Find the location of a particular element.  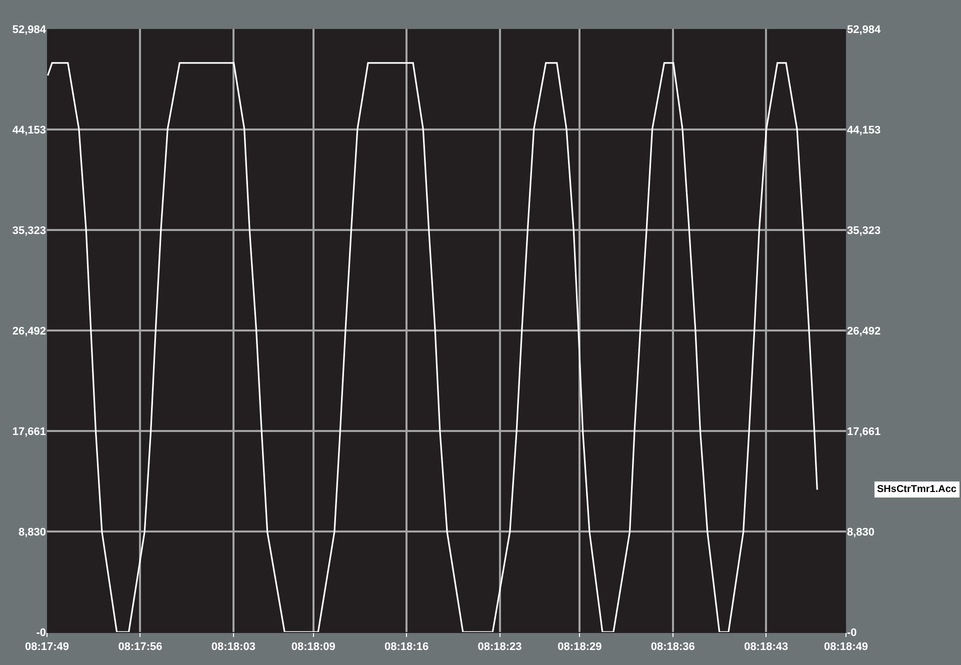

x-tick-label: 08:18:16 is located at coordinates (406, 647).